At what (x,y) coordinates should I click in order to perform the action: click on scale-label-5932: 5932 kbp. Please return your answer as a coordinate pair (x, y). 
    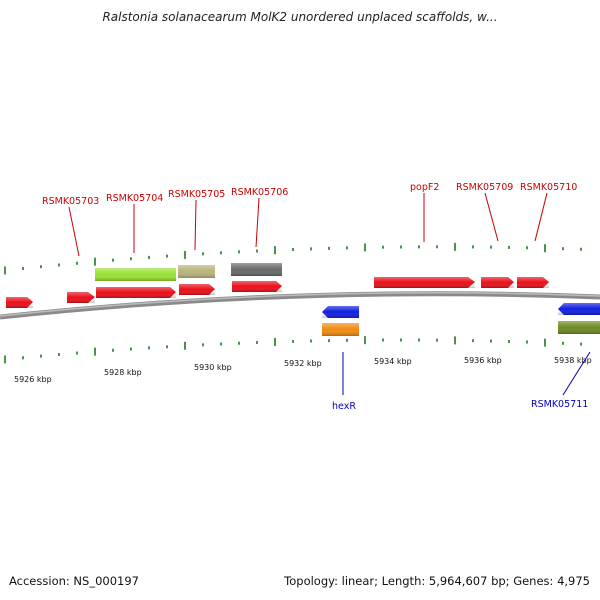
    Looking at the image, I should click on (303, 363).